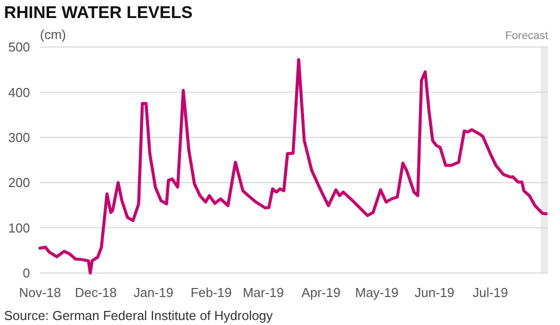  I want to click on band-label: Forecast, so click(526, 36).